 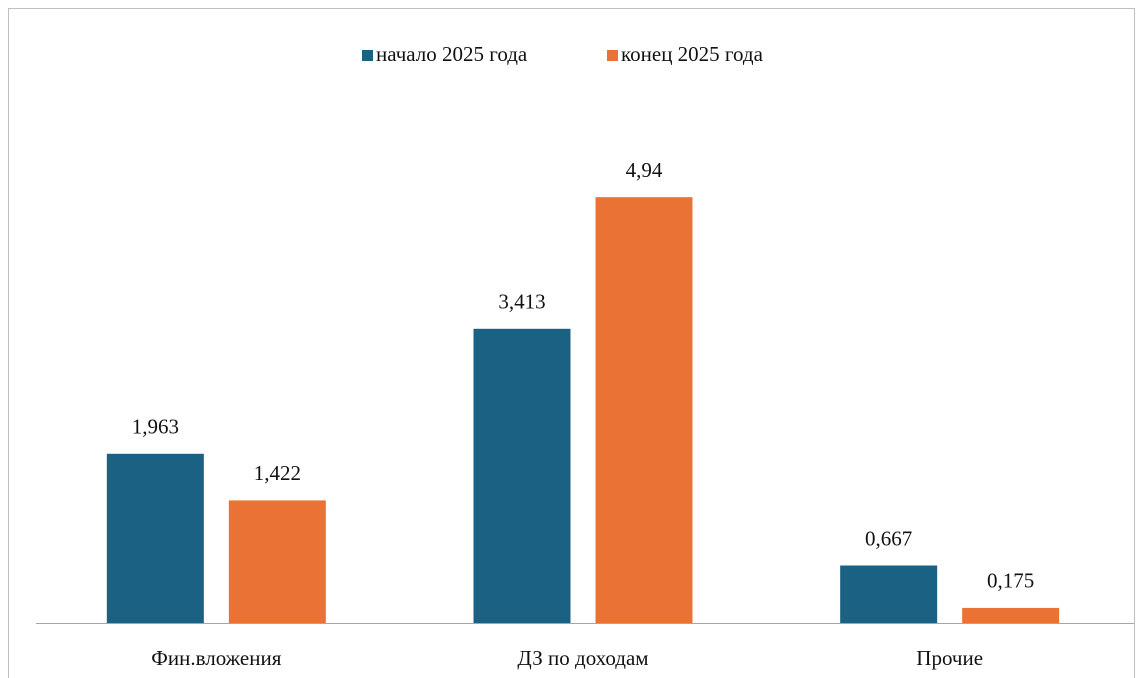 What do you see at coordinates (155, 427) in the screenshot?
I see `data-label: 1,963` at bounding box center [155, 427].